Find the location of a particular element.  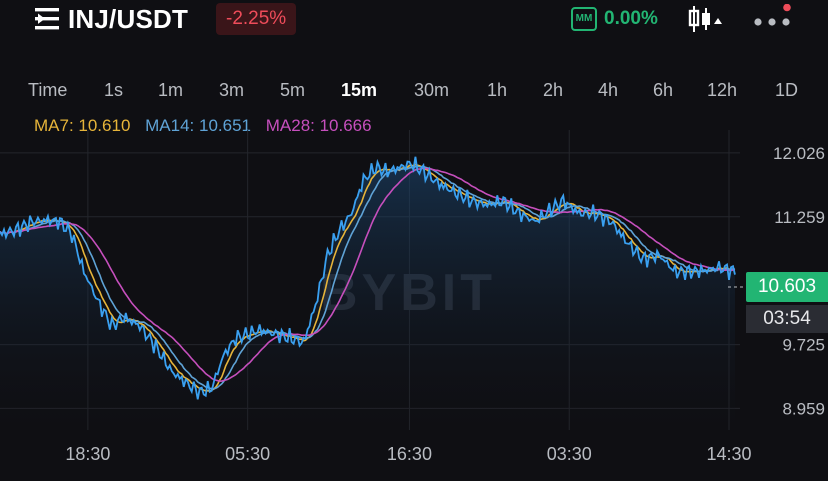

trading-pair-title: INJ/USDT is located at coordinates (128, 19).